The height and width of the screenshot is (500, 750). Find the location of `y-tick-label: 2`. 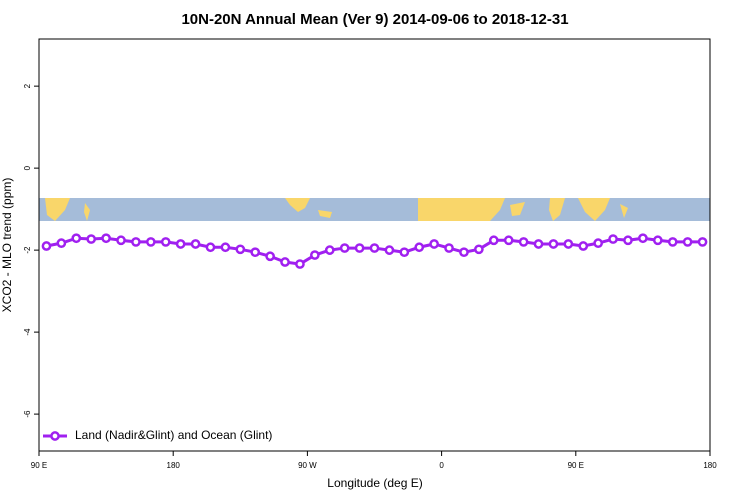

y-tick-label: 2 is located at coordinates (27, 85).